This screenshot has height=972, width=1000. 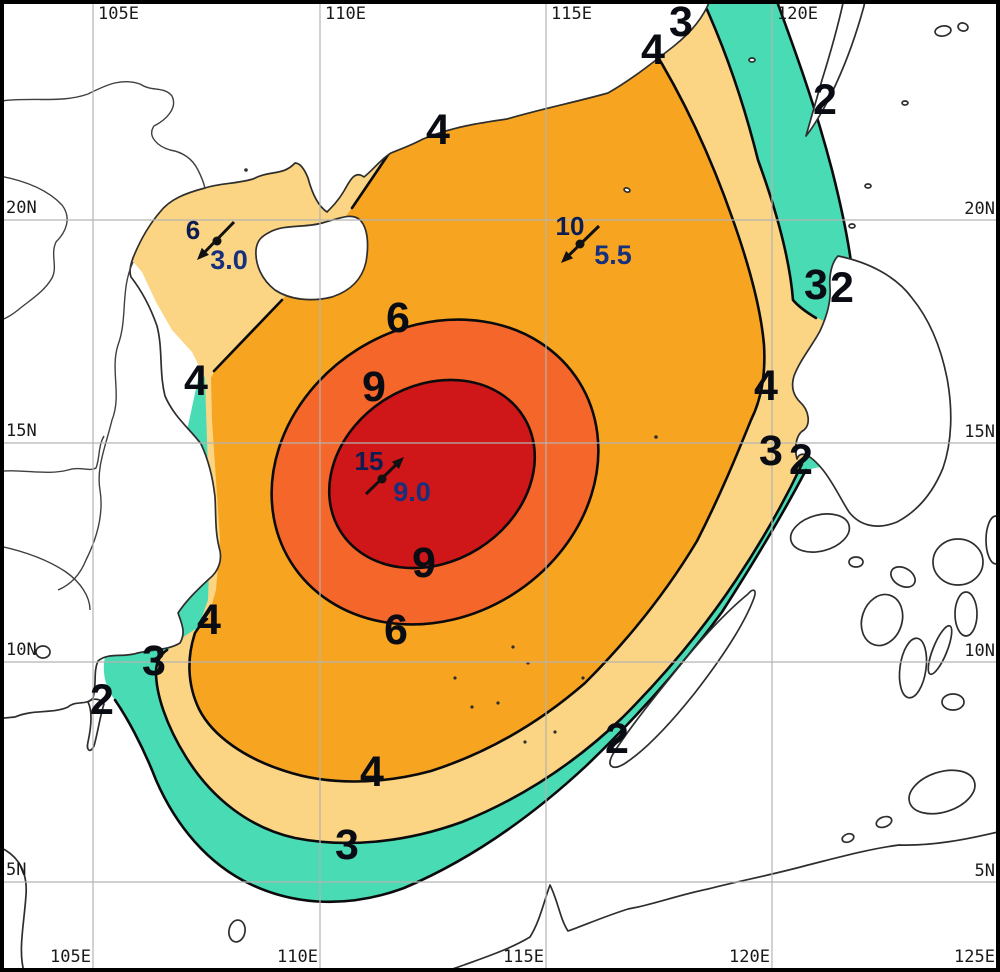 I want to click on meridian-label-top: 115E, so click(x=571, y=14).